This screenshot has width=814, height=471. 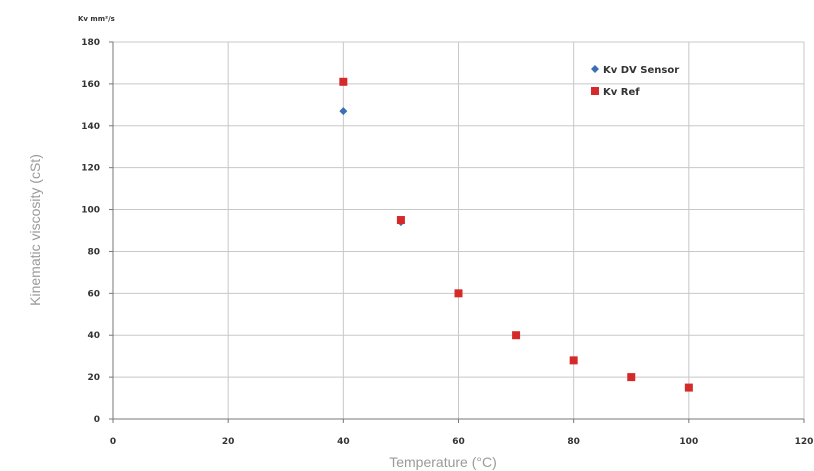 What do you see at coordinates (458, 442) in the screenshot?
I see `x-tick-label: 60` at bounding box center [458, 442].